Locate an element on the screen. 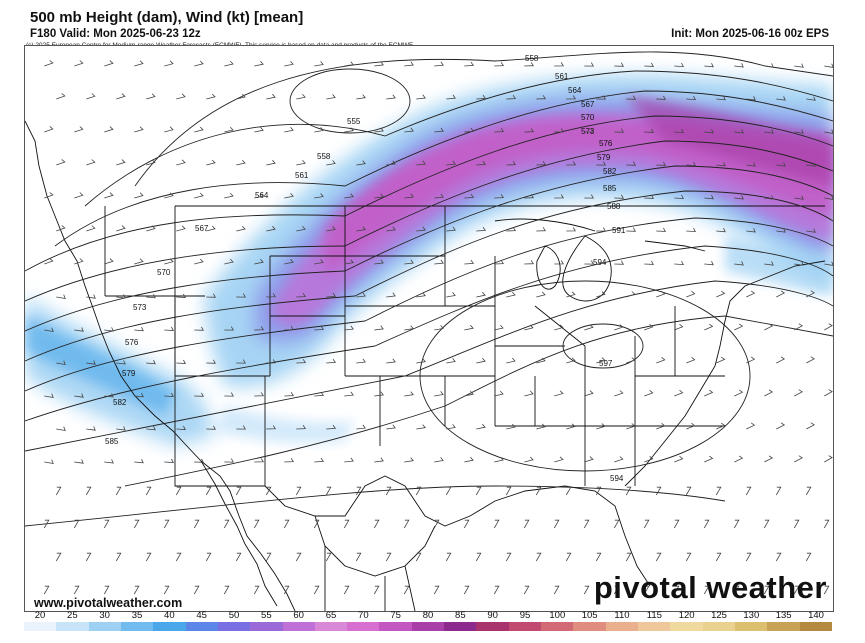  map-title: 500 mb Height (dam), Wind (kt) [mean] is located at coordinates (167, 17).